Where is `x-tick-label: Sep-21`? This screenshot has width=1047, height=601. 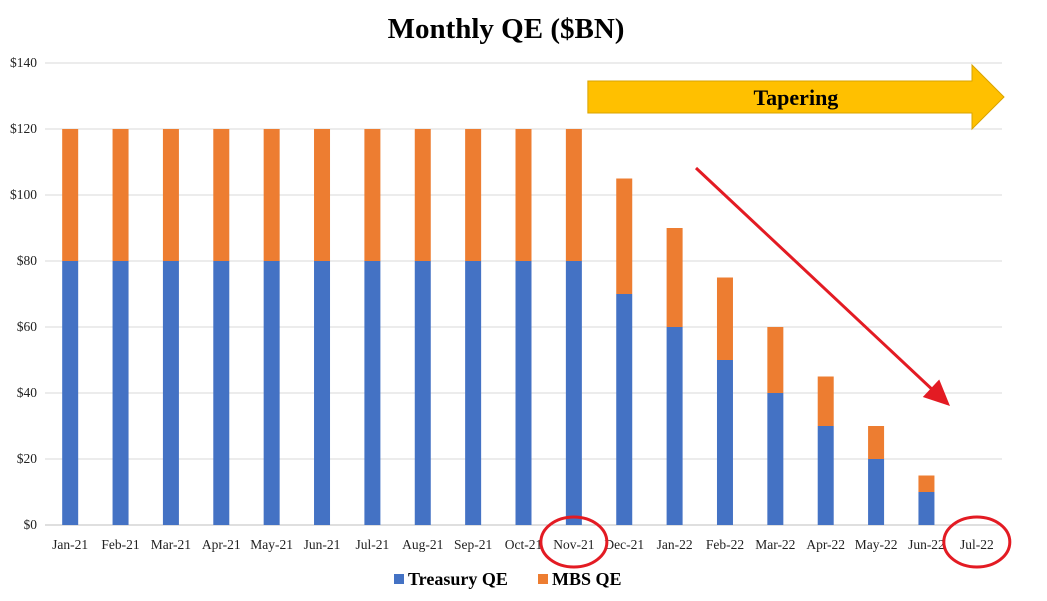 x-tick-label: Sep-21 is located at coordinates (473, 544).